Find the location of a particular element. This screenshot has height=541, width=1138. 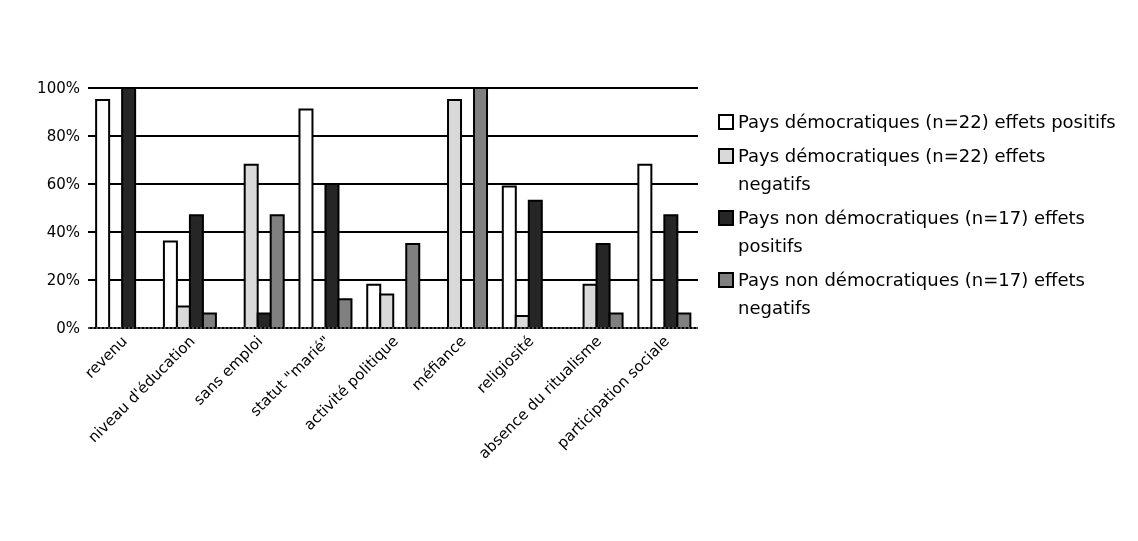

y-tick-label: 40% is located at coordinates (63, 232).